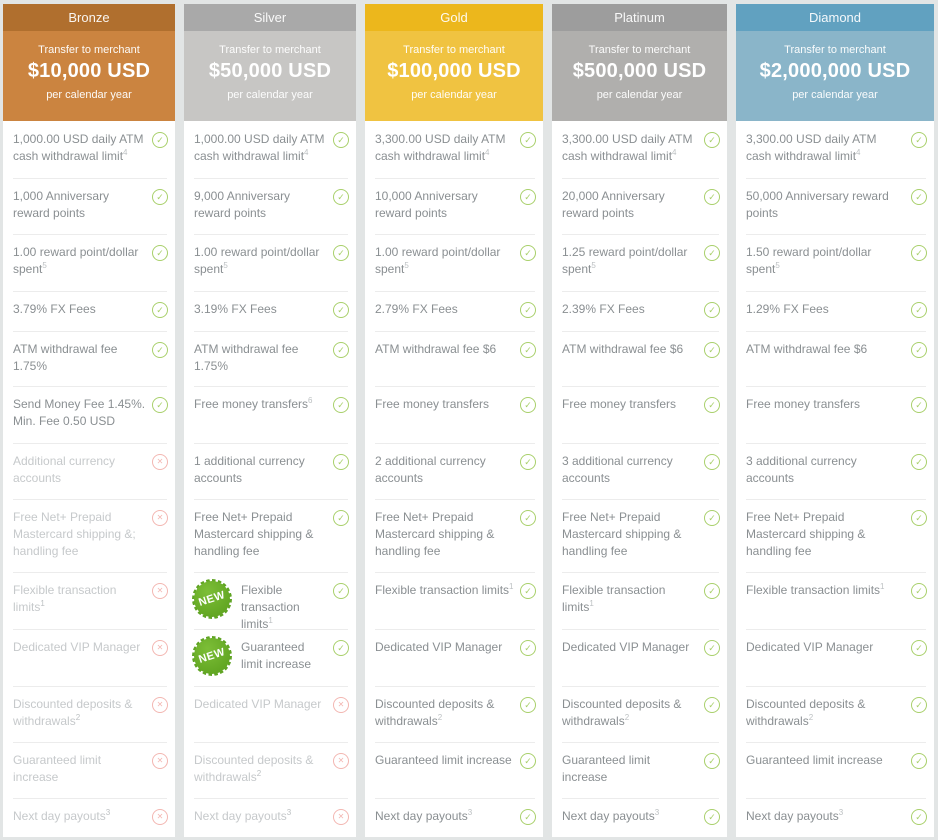 This screenshot has height=840, width=938. What do you see at coordinates (82, 470) in the screenshot?
I see `feature-text: Additional currency accounts` at bounding box center [82, 470].